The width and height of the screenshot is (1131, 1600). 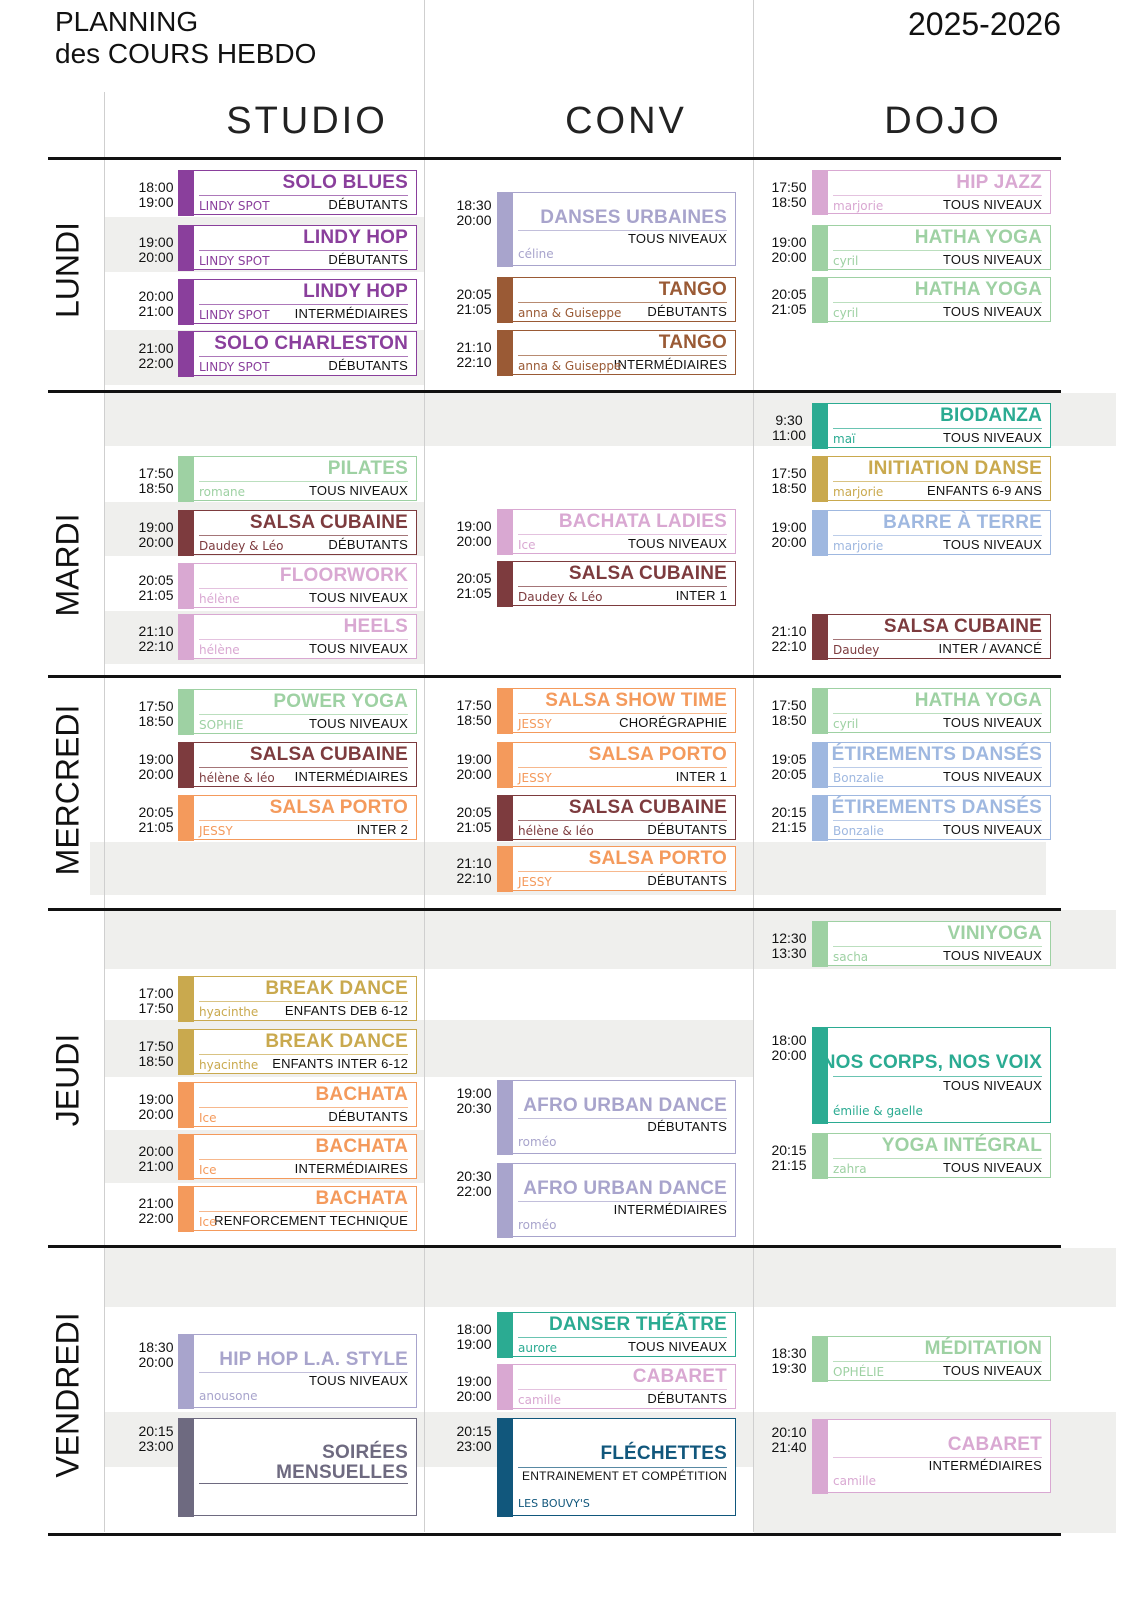 What do you see at coordinates (616, 1386) in the screenshot?
I see `class-card-cabaret: CABARET DÉBUTANTS camille` at bounding box center [616, 1386].